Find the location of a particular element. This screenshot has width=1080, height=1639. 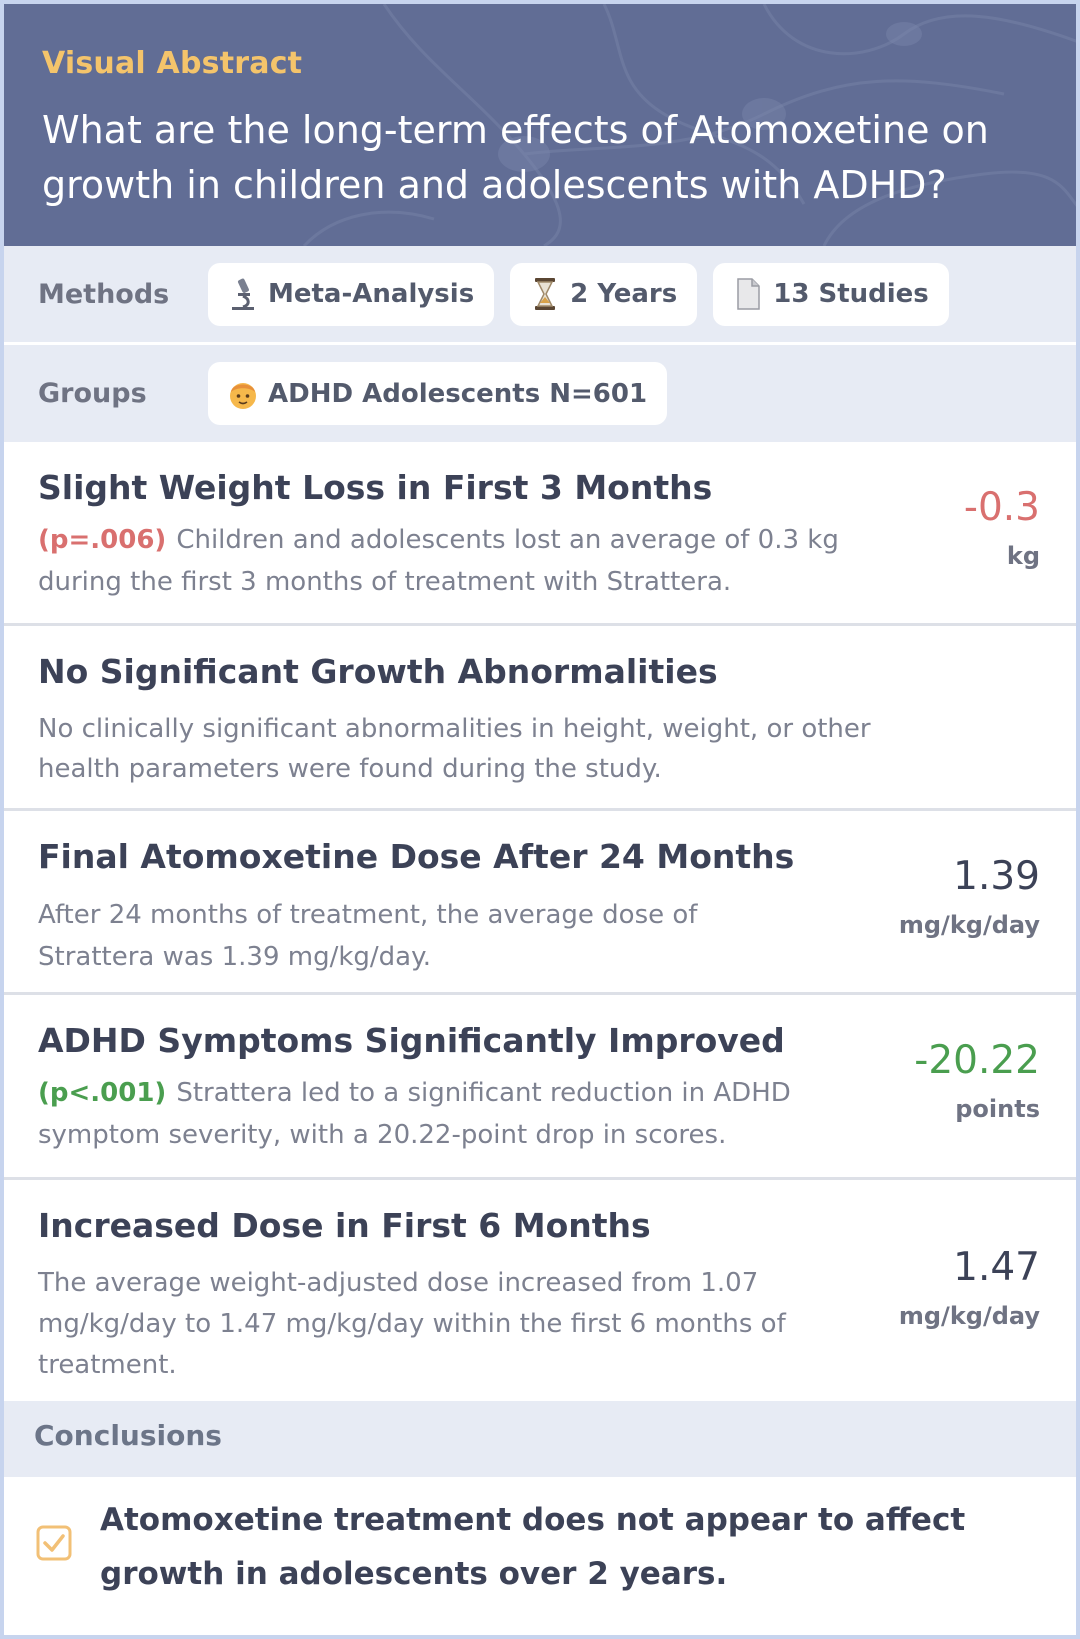

stat-value: 1.39 is located at coordinates (996, 876).